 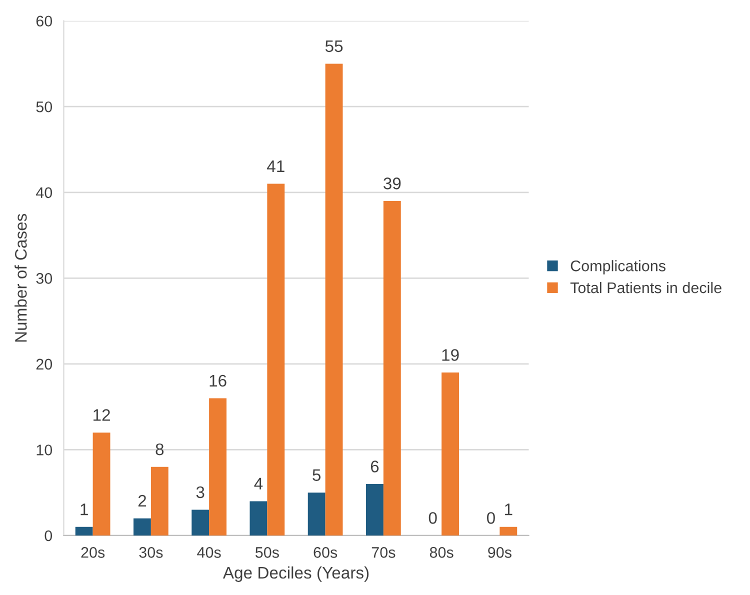 What do you see at coordinates (44, 106) in the screenshot?
I see `y-tick-label: 50` at bounding box center [44, 106].